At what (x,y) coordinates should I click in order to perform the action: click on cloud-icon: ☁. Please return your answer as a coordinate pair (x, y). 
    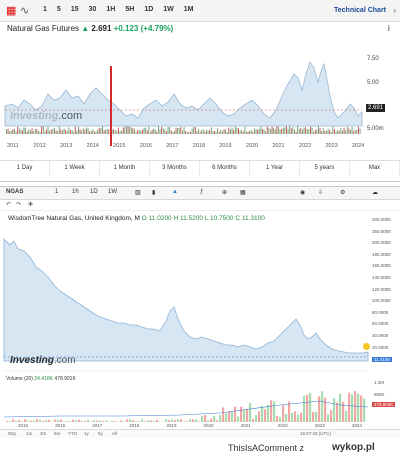
    Looking at the image, I should click on (375, 193).